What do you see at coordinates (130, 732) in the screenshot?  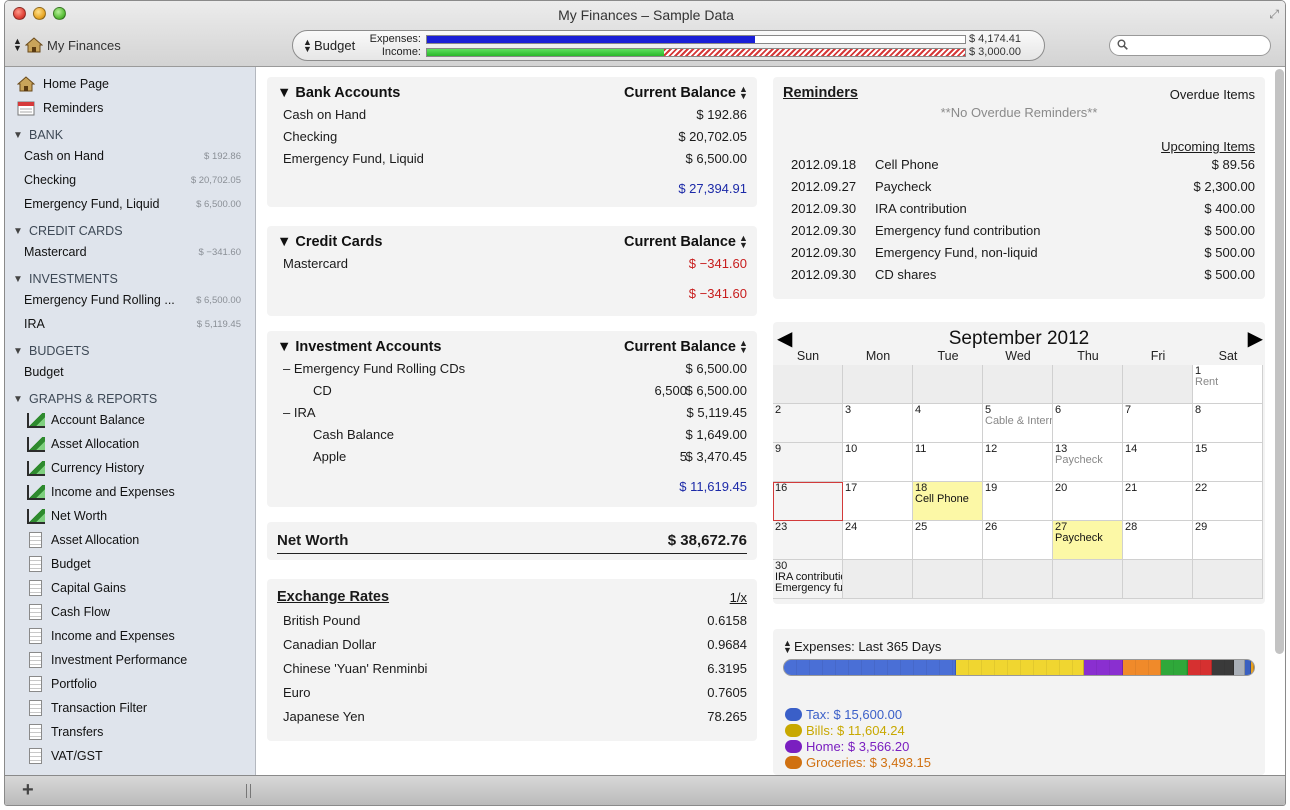 I see `sidebar-report-transfers: Transfers` at bounding box center [130, 732].